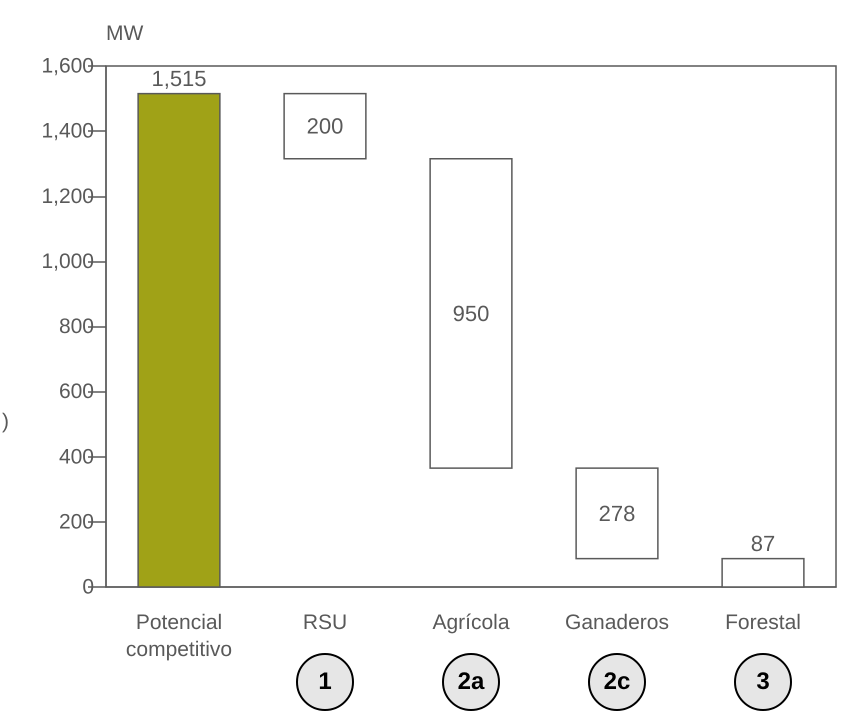  What do you see at coordinates (76, 326) in the screenshot?
I see `y-tick-label: 800` at bounding box center [76, 326].